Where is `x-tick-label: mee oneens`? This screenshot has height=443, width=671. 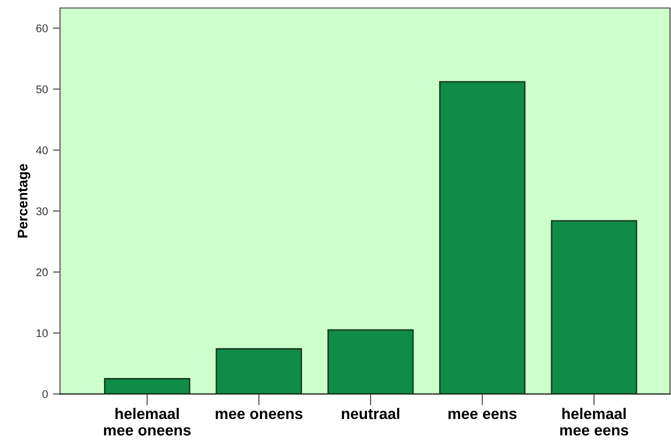
x-tick-label: mee oneens is located at coordinates (259, 415).